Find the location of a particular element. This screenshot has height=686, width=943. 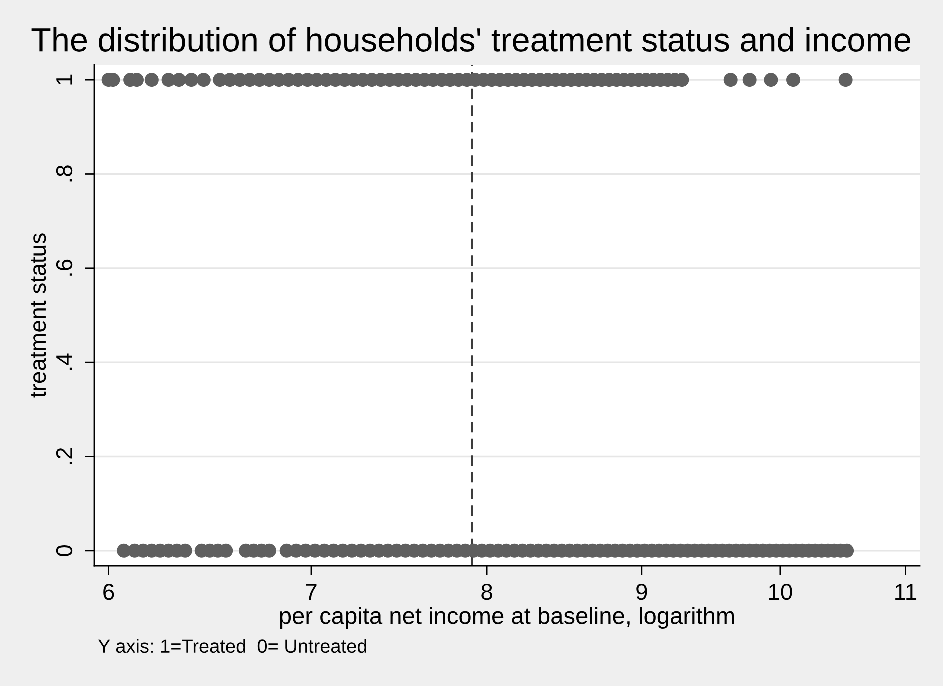

x-tick-label: 6 is located at coordinates (109, 592).